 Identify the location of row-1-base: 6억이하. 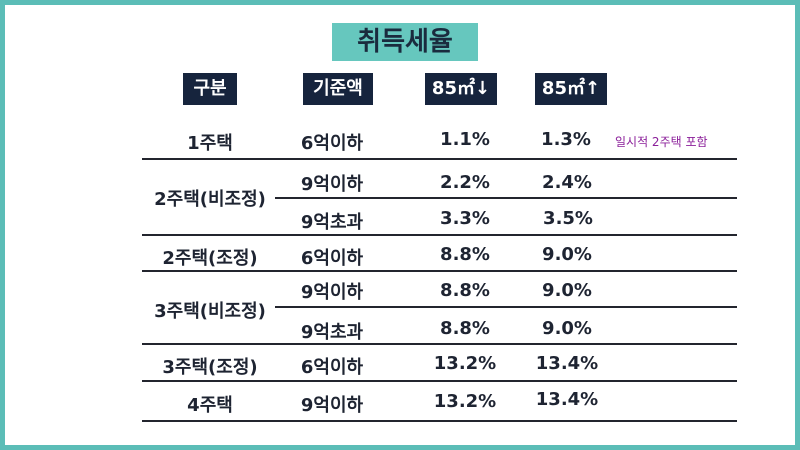
(332, 143).